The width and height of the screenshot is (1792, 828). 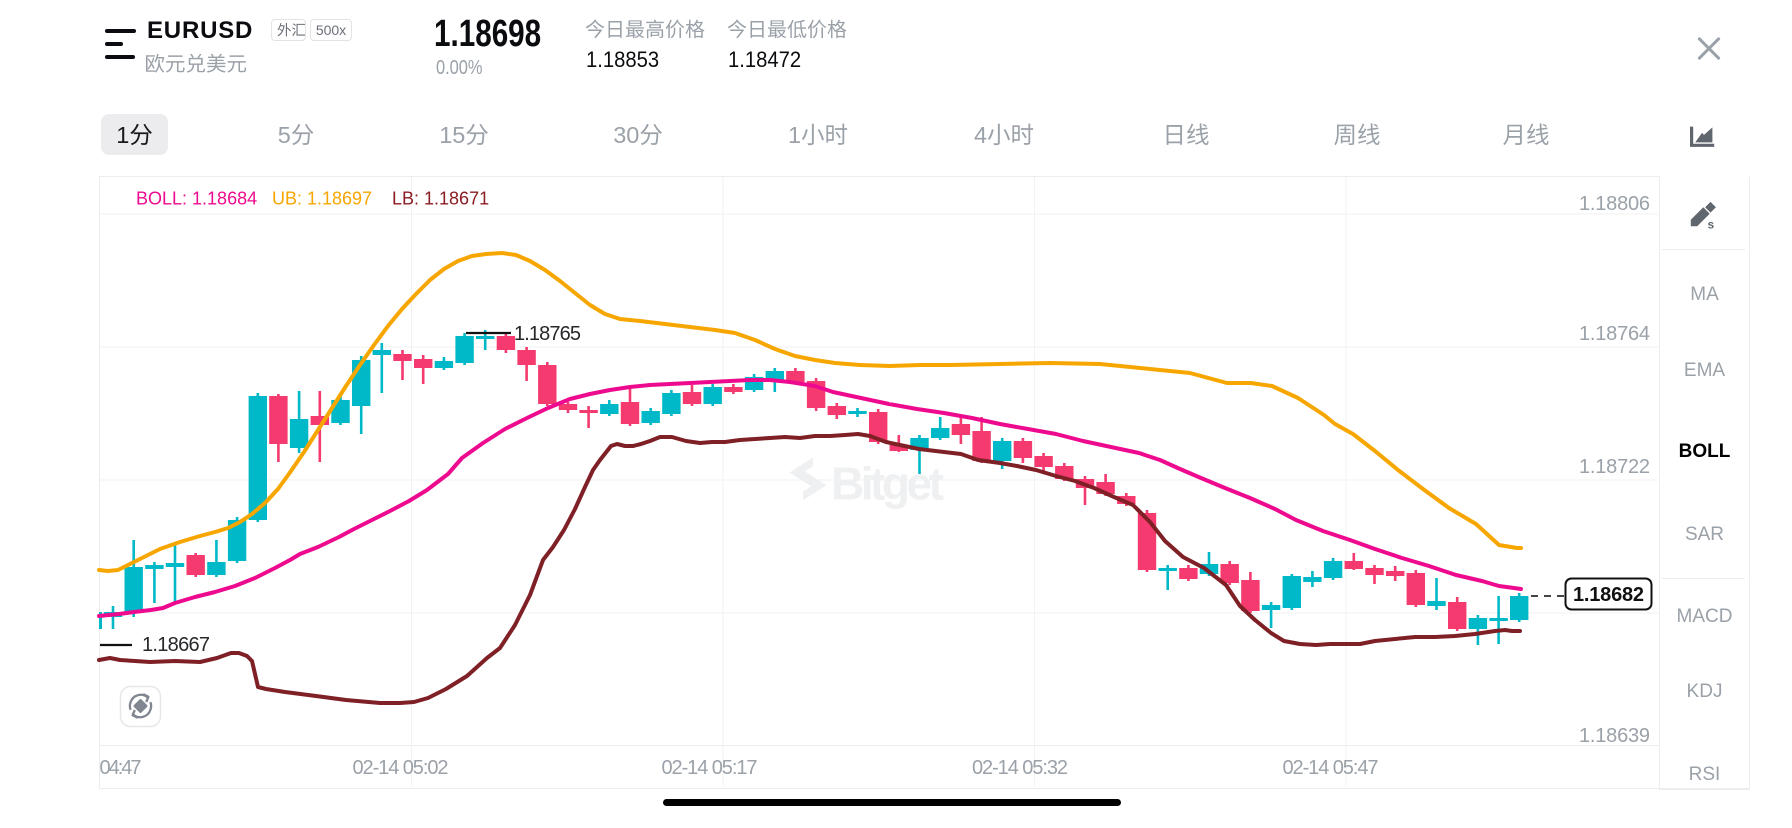 I want to click on svg-text: UB: 1.18697, so click(x=322, y=199).